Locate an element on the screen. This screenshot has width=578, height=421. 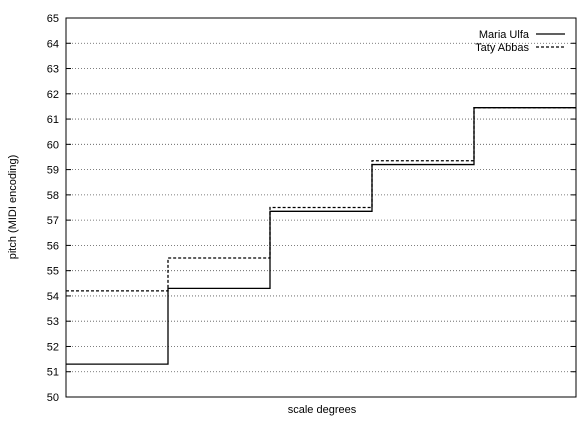
y-tick-label: 53 is located at coordinates (53, 322).